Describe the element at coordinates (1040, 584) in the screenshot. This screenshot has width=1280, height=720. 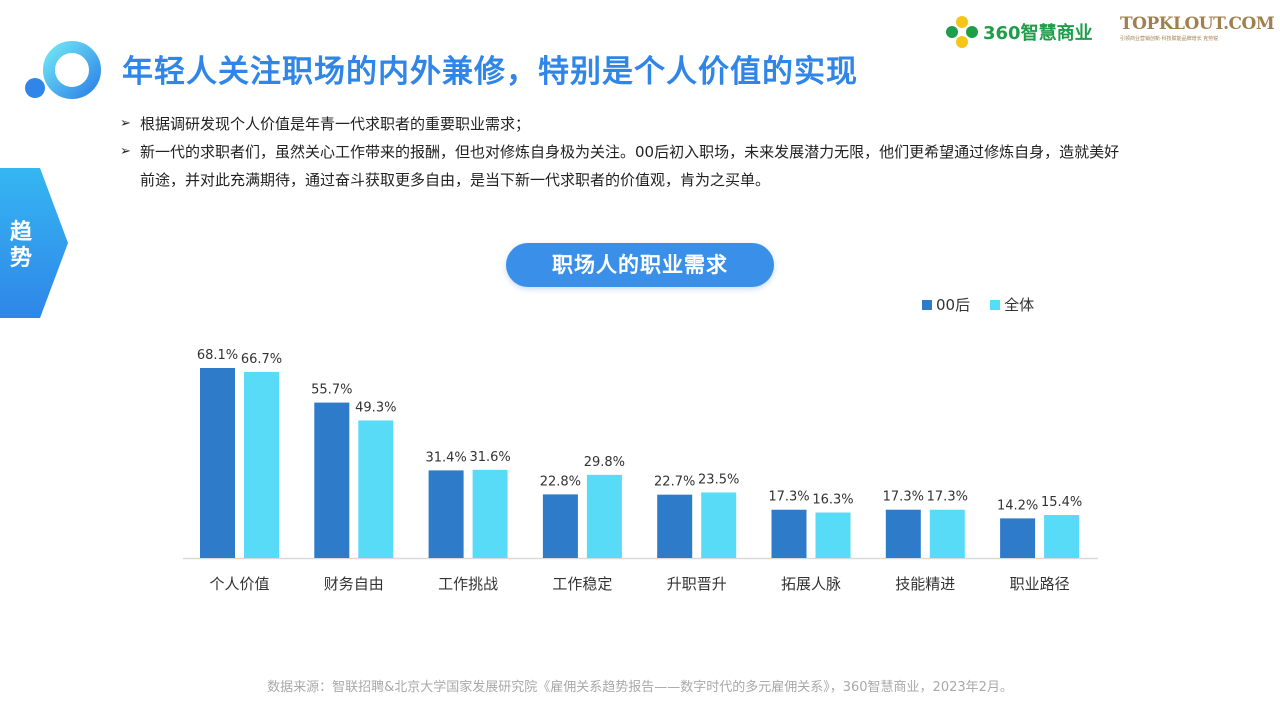
I see `x-tick-label: 职业路径` at that location.